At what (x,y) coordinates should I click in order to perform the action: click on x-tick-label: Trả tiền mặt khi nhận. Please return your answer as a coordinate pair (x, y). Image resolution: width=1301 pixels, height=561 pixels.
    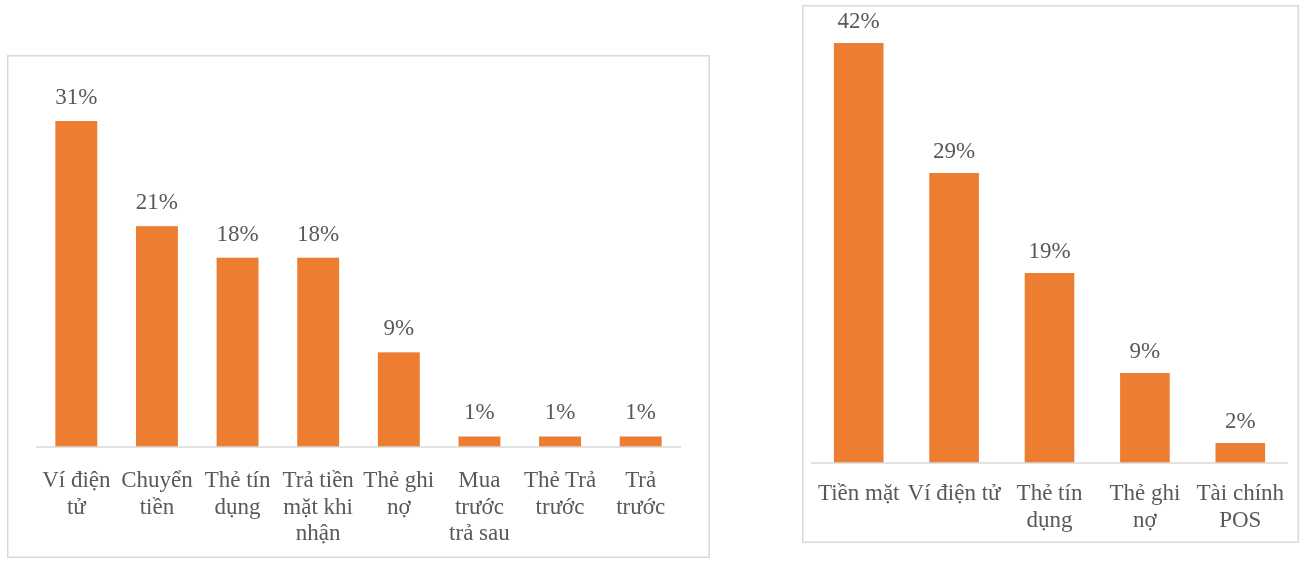
    Looking at the image, I should click on (318, 506).